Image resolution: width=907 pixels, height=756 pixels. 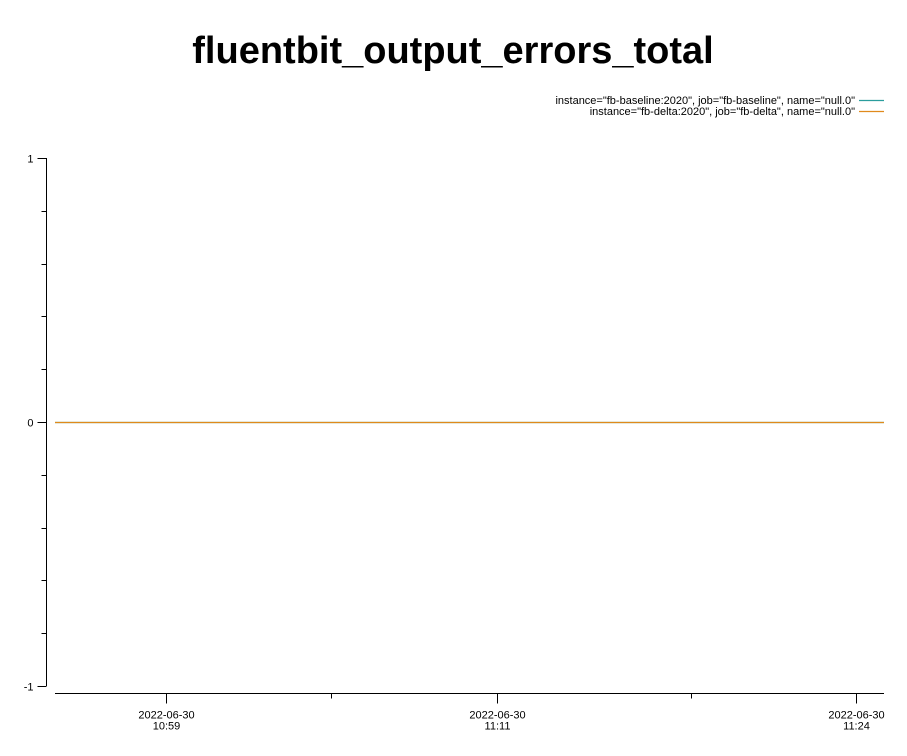 What do you see at coordinates (30, 160) in the screenshot?
I see `y-tick-label: 1` at bounding box center [30, 160].